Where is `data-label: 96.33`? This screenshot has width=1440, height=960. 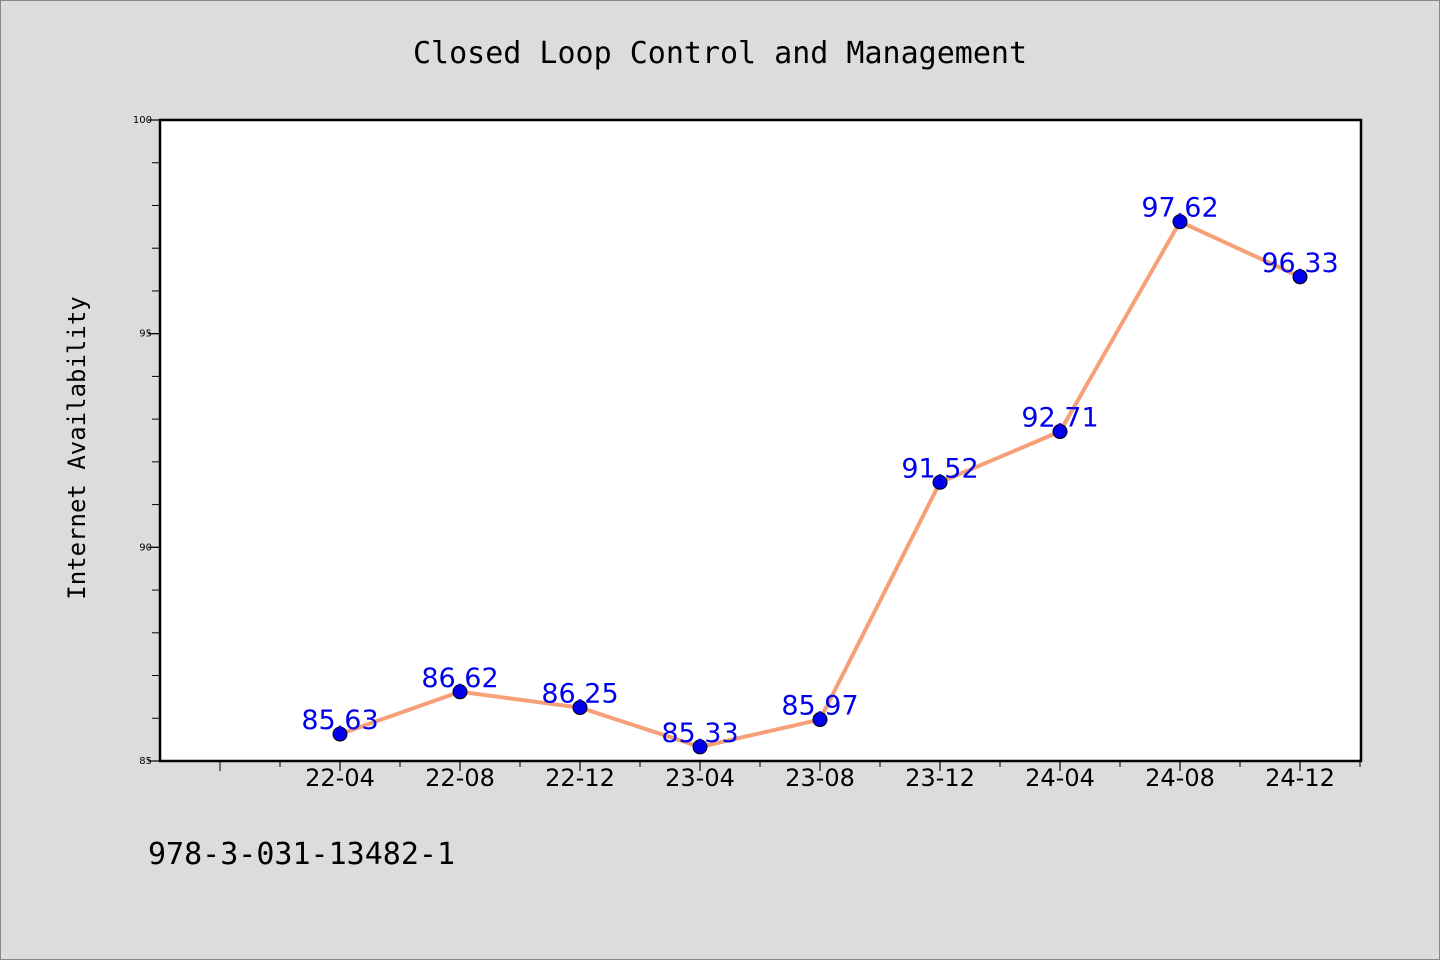 data-label: 96.33 is located at coordinates (1299, 263).